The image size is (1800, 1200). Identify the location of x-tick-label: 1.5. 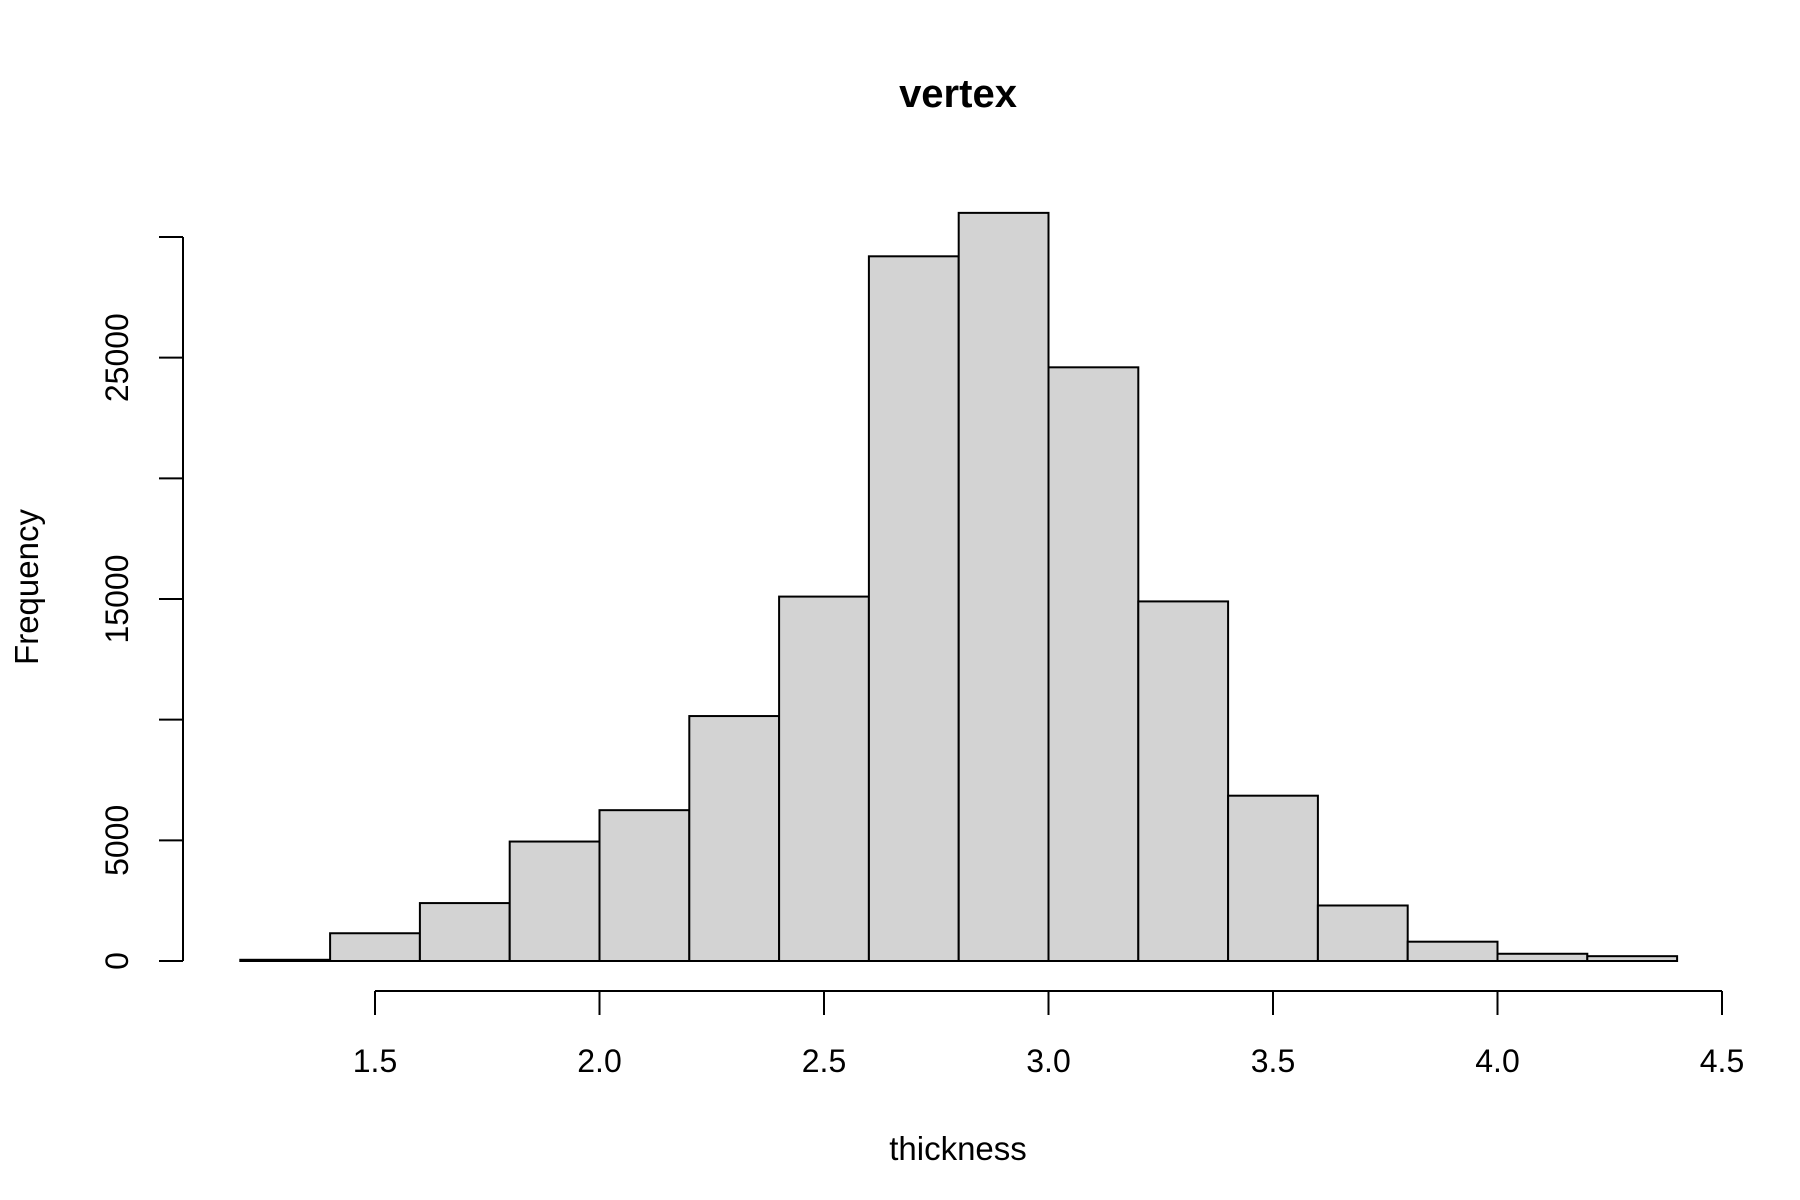
(375, 1061).